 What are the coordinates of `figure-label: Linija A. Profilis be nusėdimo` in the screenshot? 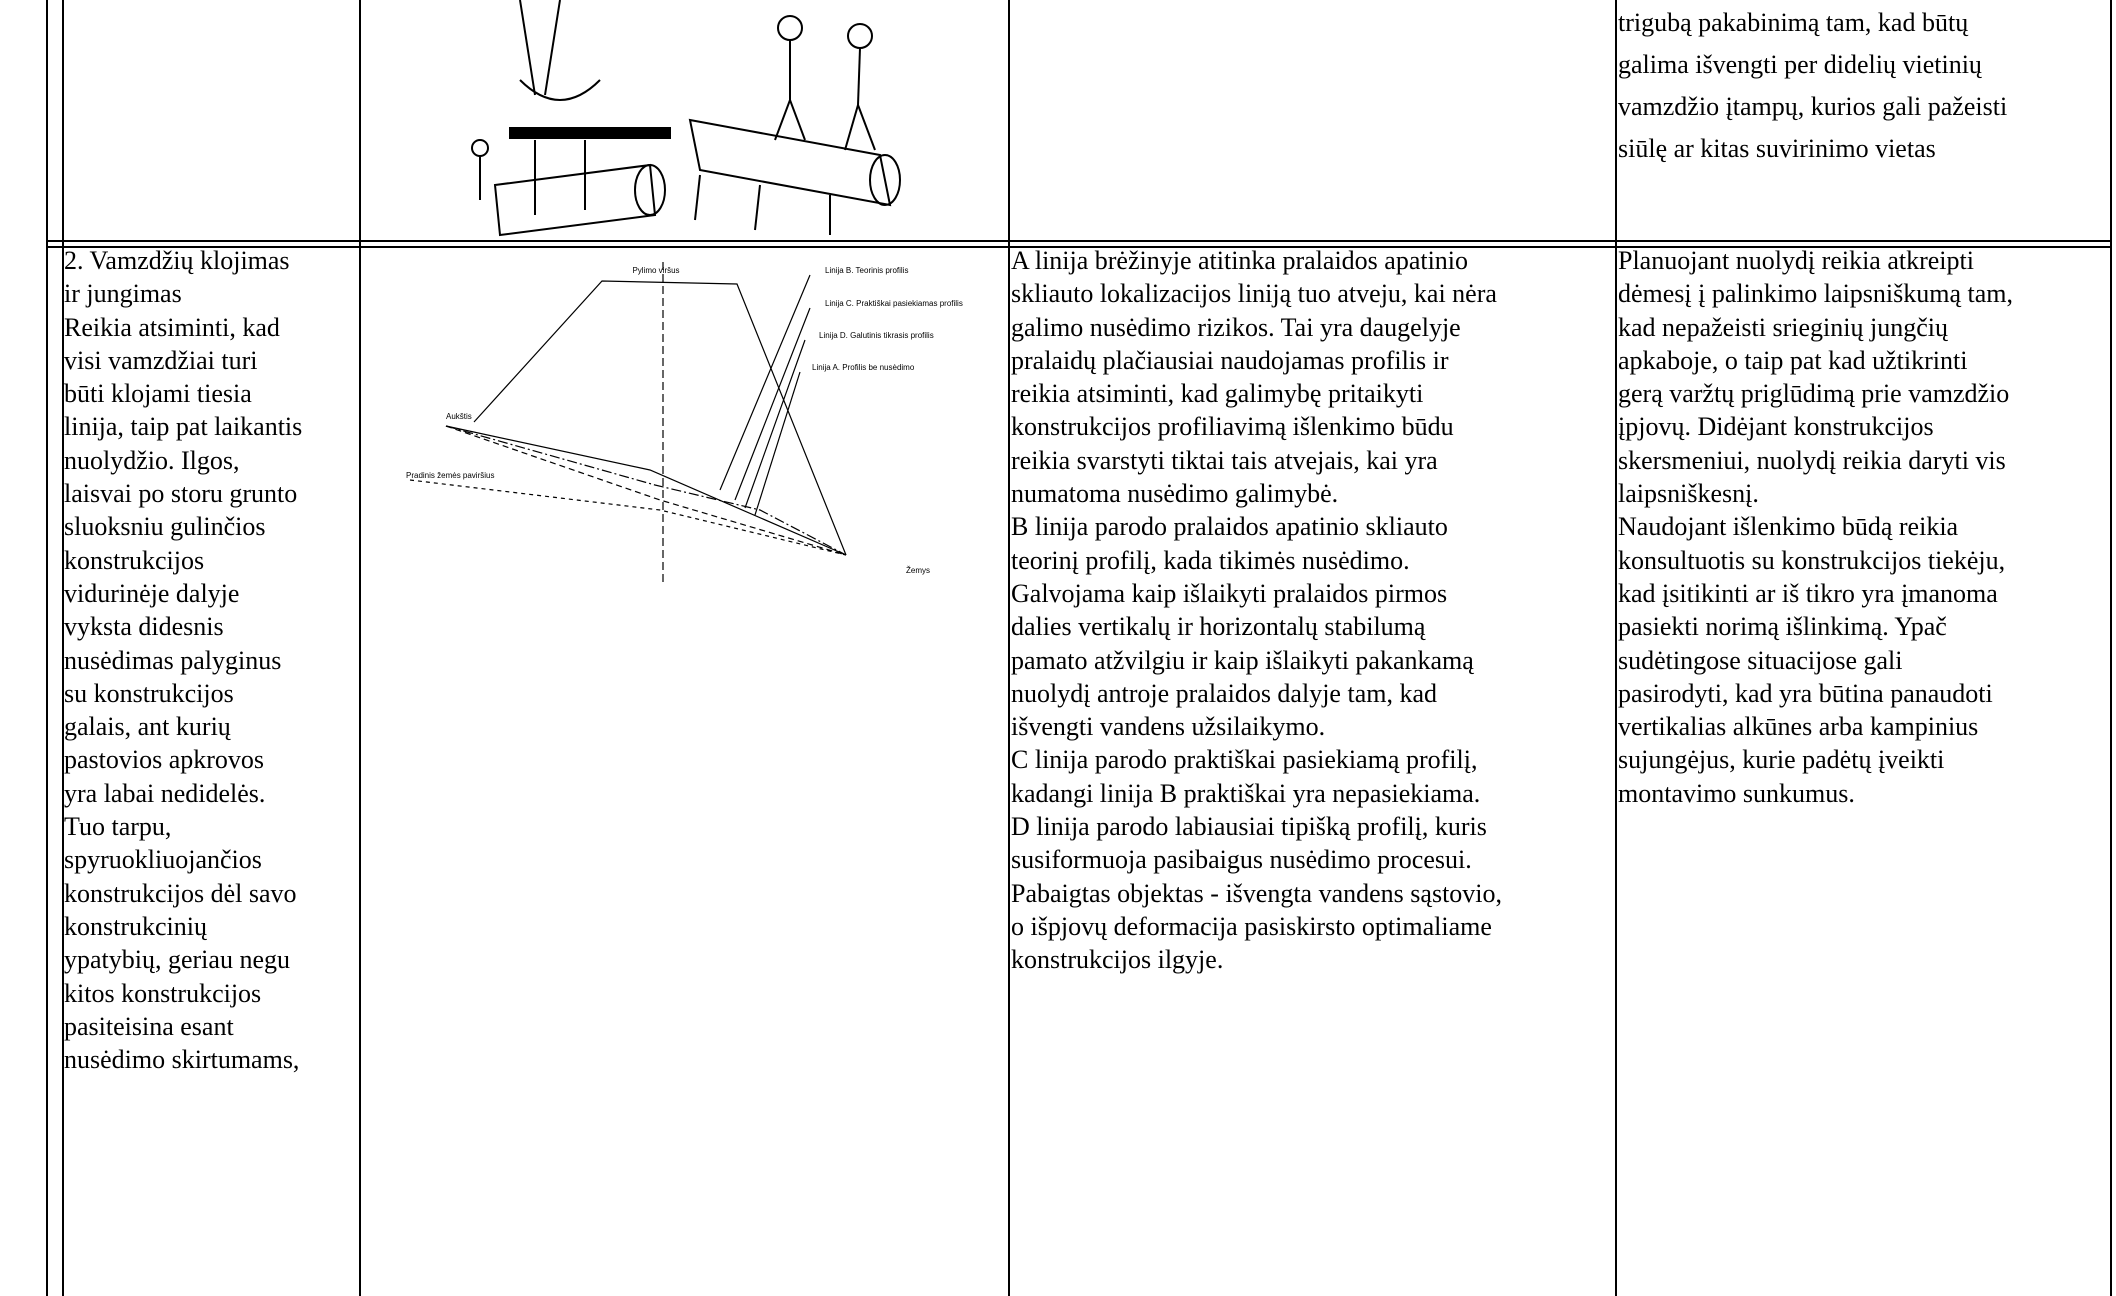 It's located at (863, 367).